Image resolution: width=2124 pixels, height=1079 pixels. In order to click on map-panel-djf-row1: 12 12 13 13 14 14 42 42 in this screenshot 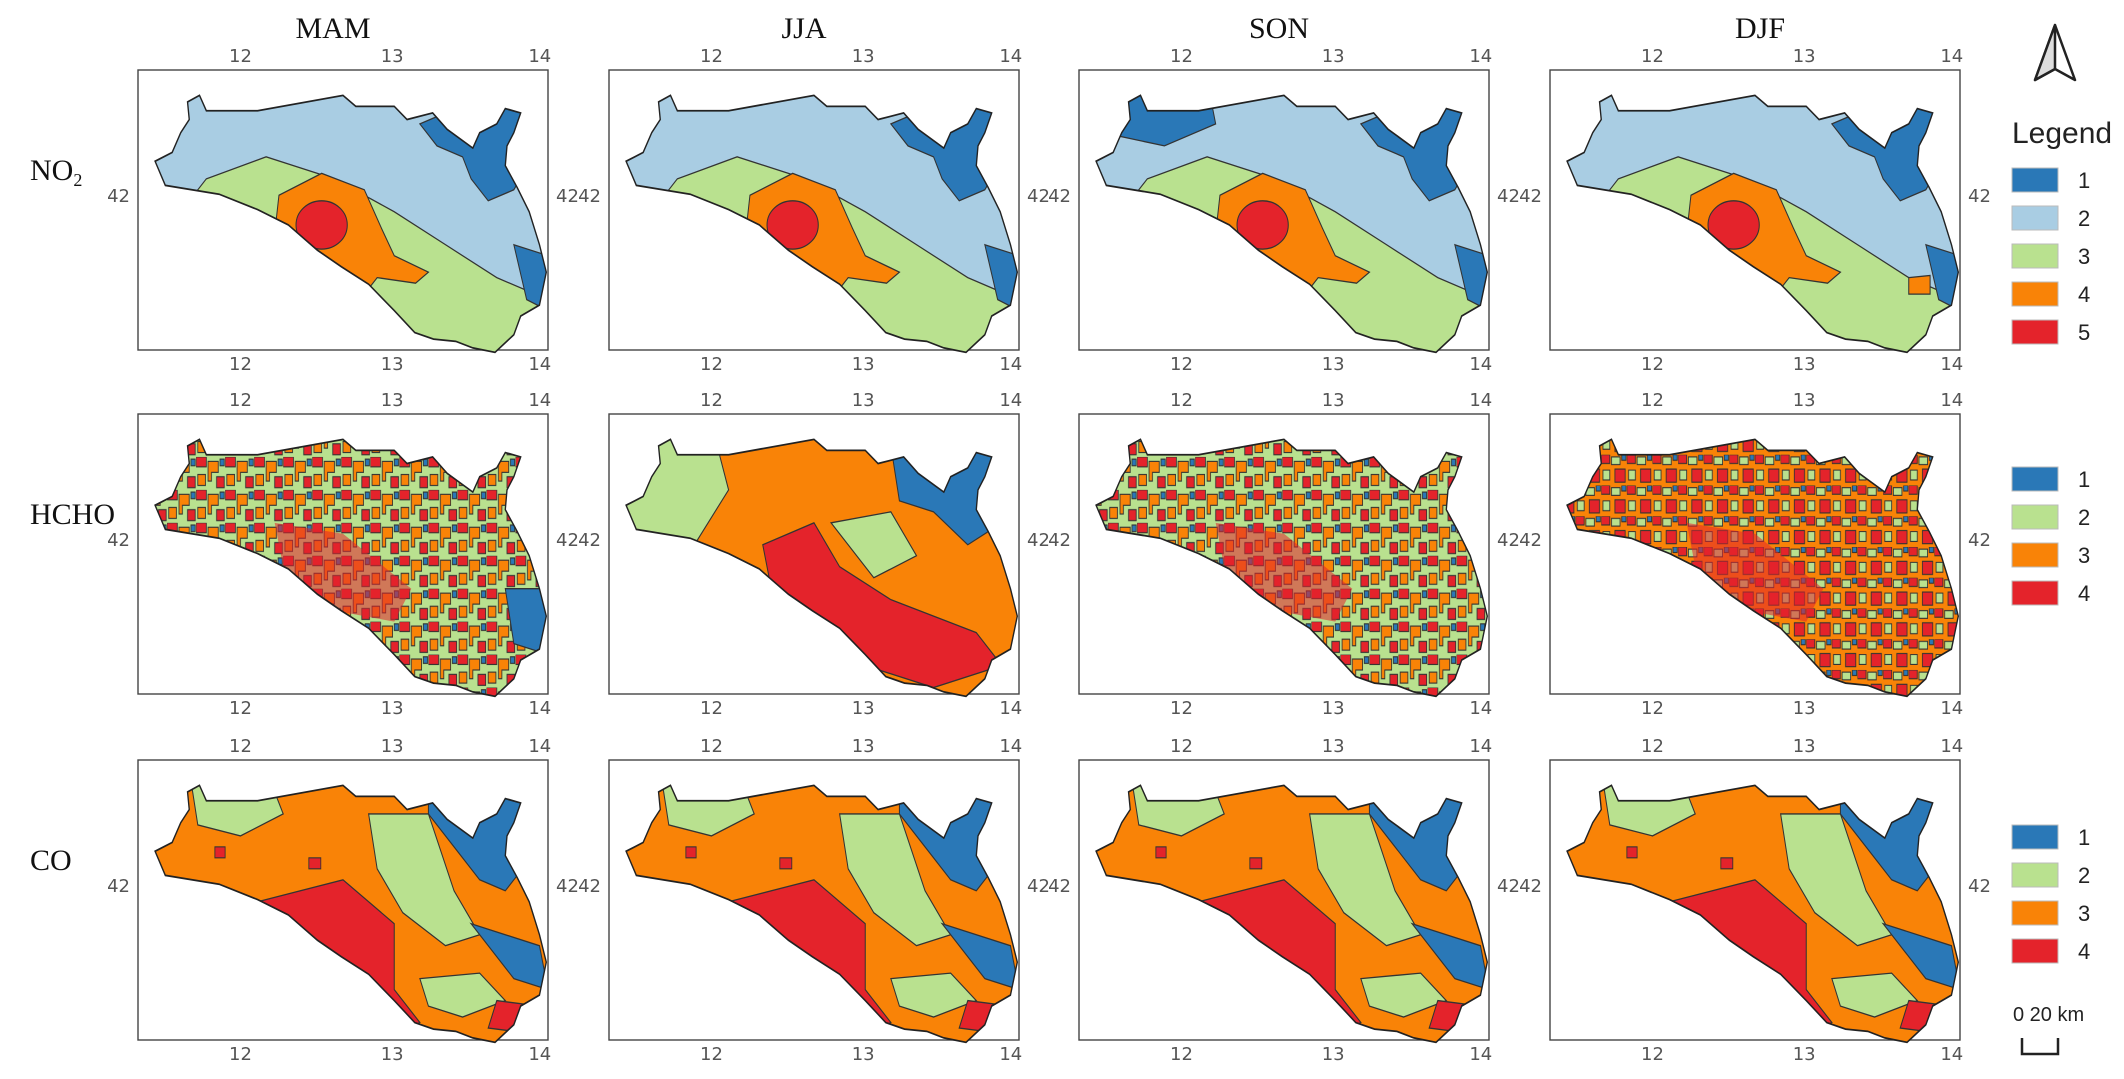, I will do `click(1755, 210)`.